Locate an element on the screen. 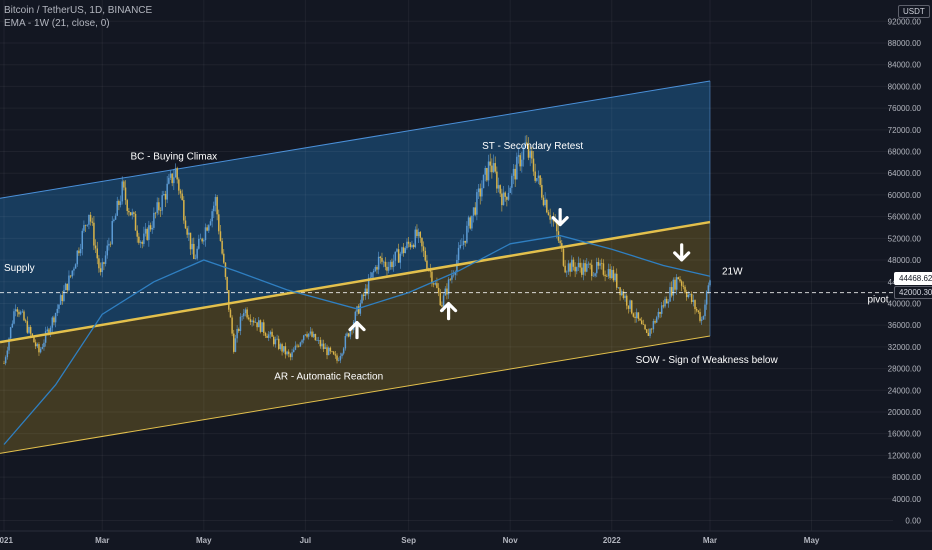 Image resolution: width=932 pixels, height=550 pixels. y-tick-label: 72000.00 is located at coordinates (905, 130).